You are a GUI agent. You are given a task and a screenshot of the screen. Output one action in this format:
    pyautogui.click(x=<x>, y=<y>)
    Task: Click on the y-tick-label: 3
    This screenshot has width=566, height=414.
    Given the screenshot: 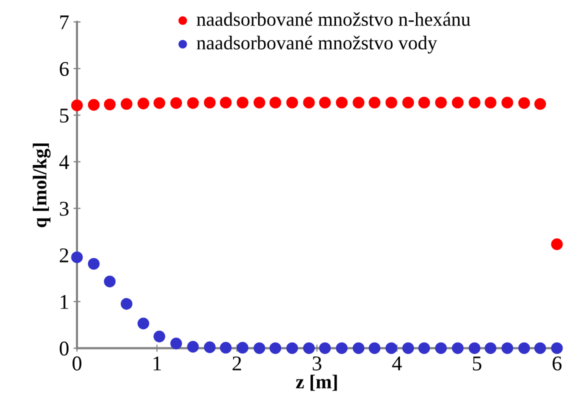 What is the action you would take?
    pyautogui.click(x=64, y=209)
    